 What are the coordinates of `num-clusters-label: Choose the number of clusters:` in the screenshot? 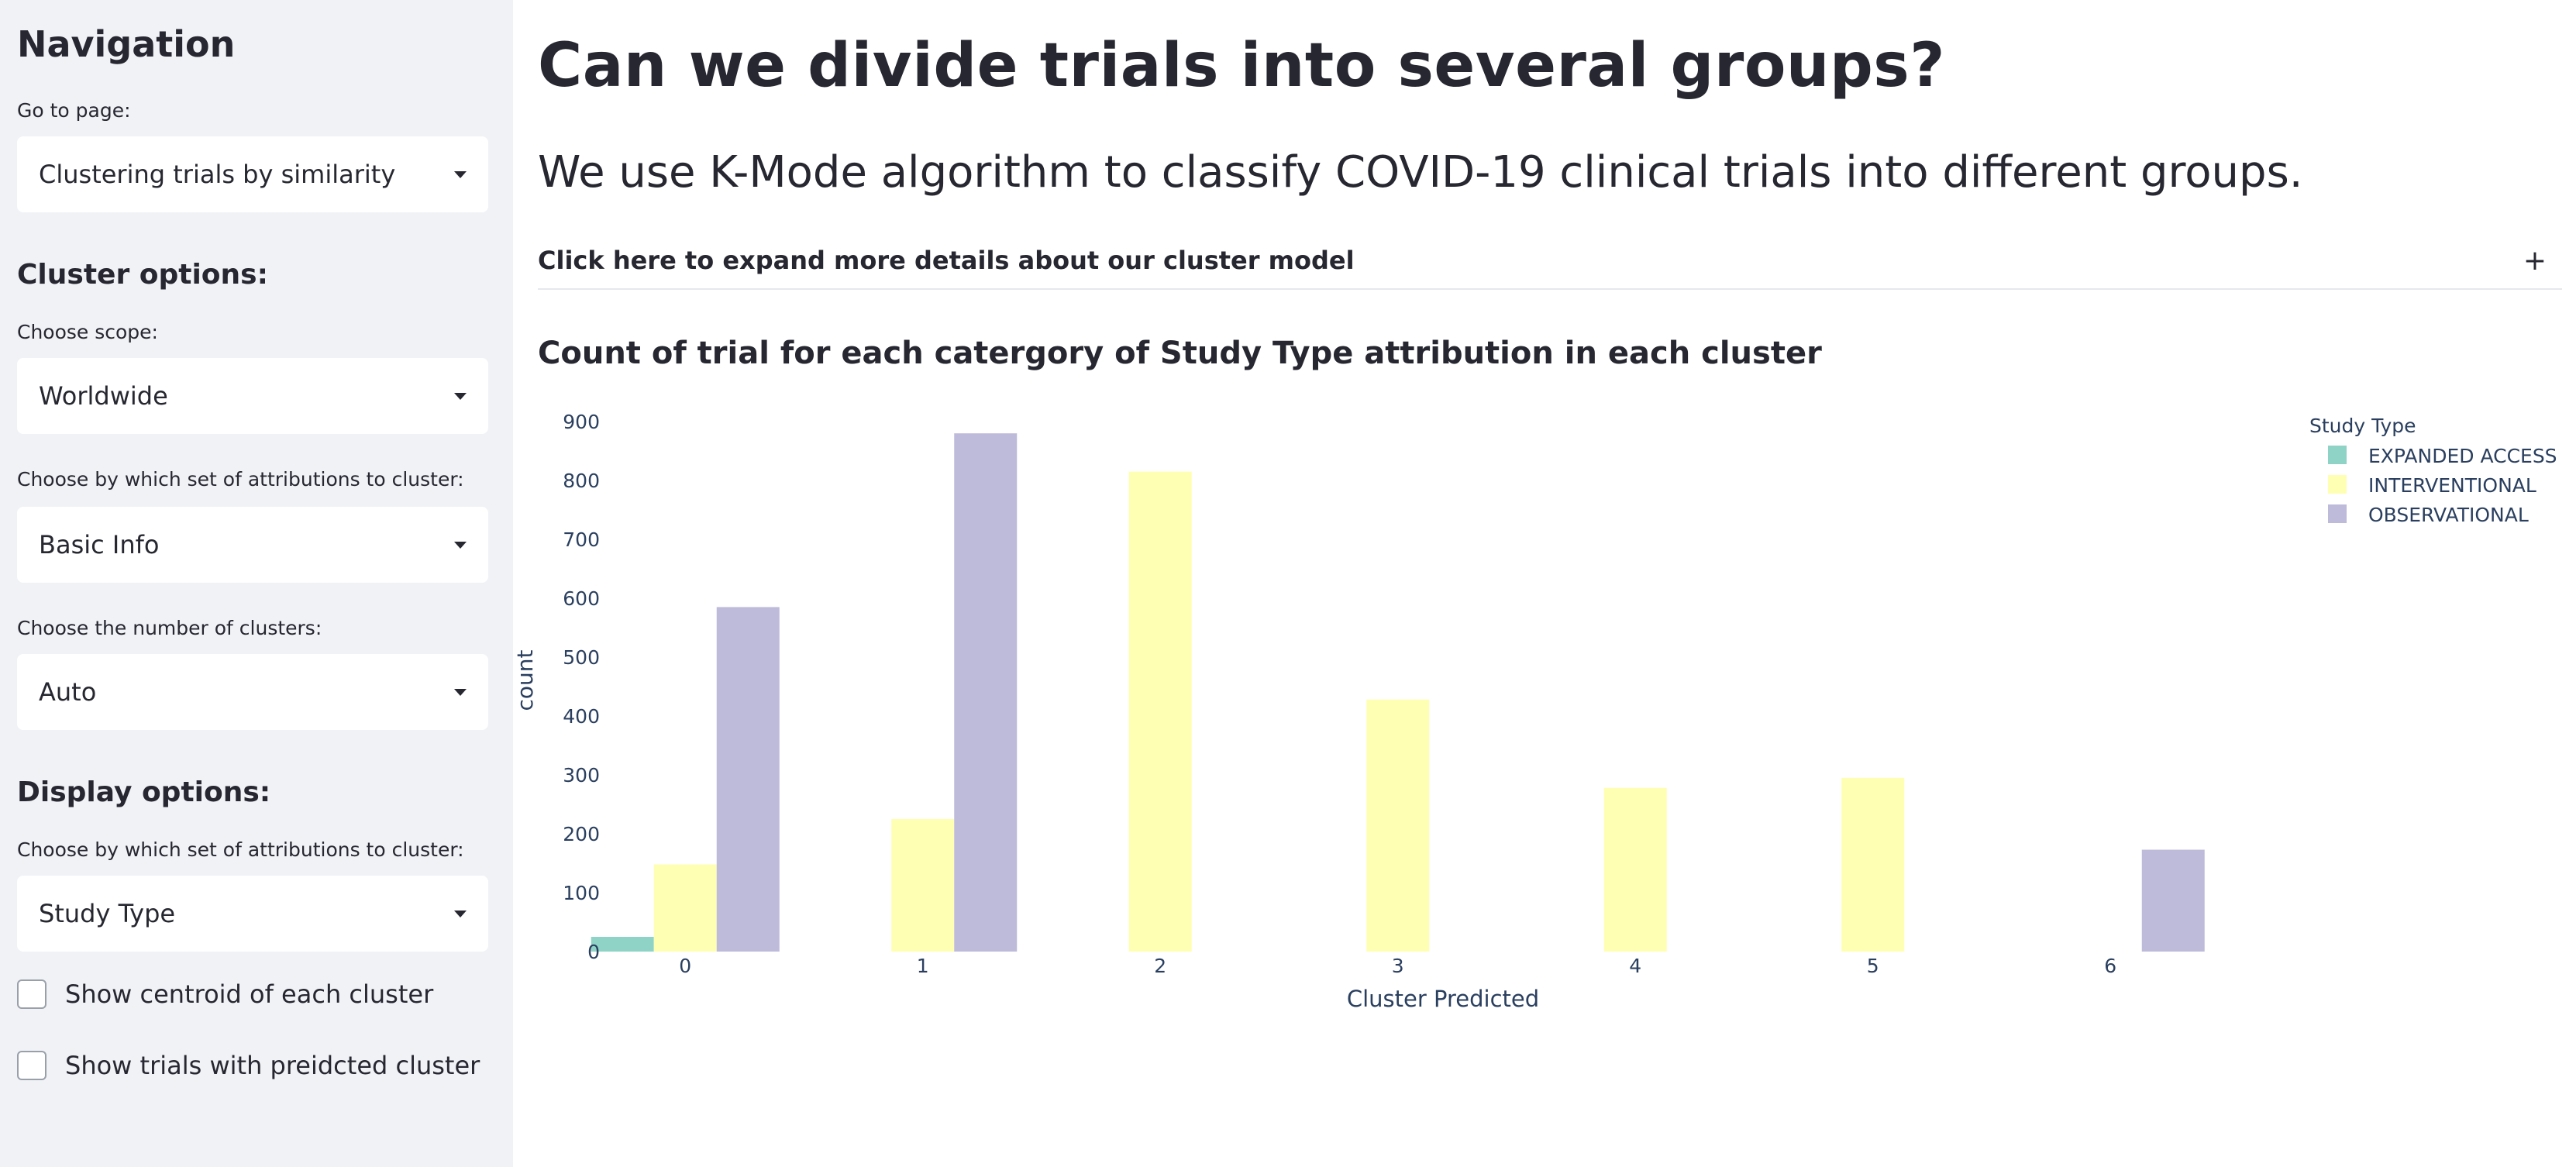 It's located at (169, 628).